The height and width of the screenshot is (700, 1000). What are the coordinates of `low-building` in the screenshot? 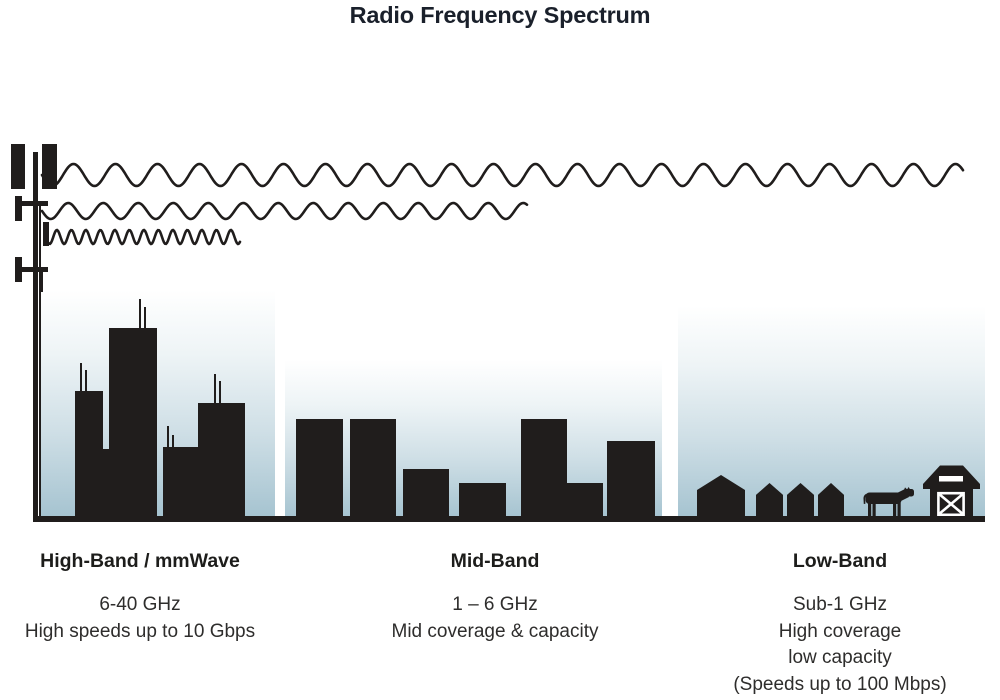 It's located at (106, 483).